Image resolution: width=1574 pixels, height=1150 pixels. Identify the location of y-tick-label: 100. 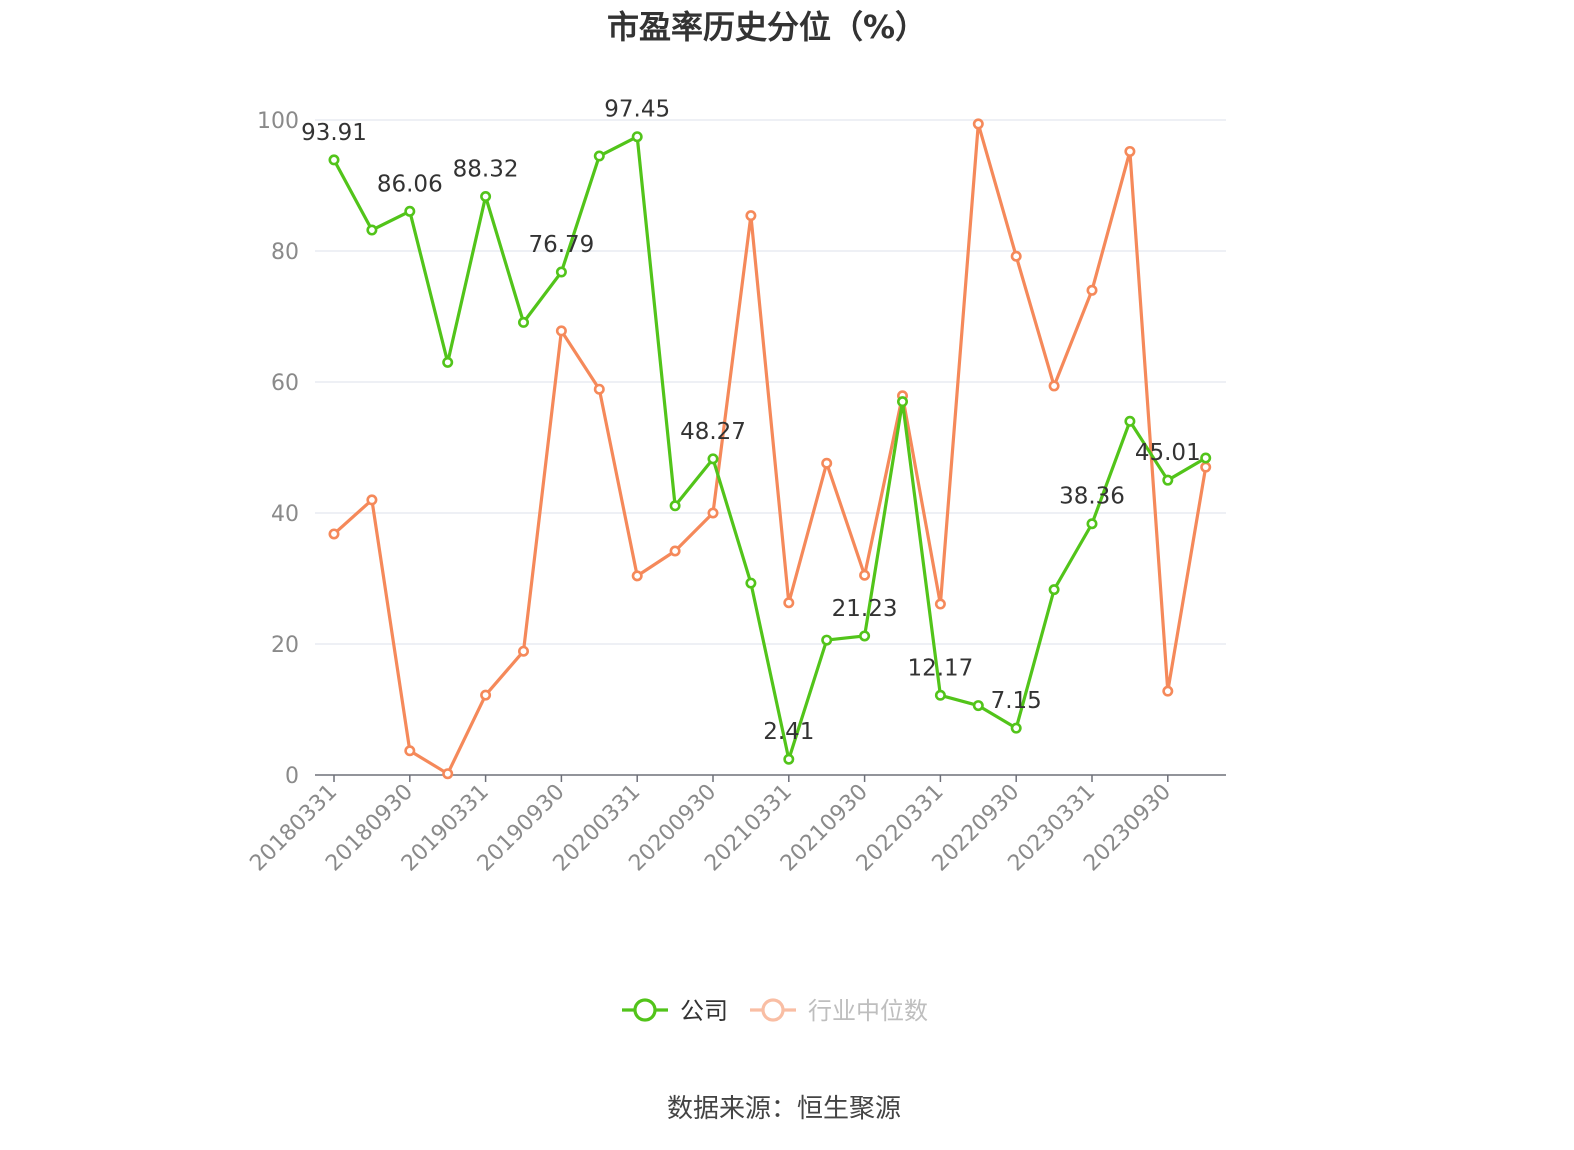
(278, 121).